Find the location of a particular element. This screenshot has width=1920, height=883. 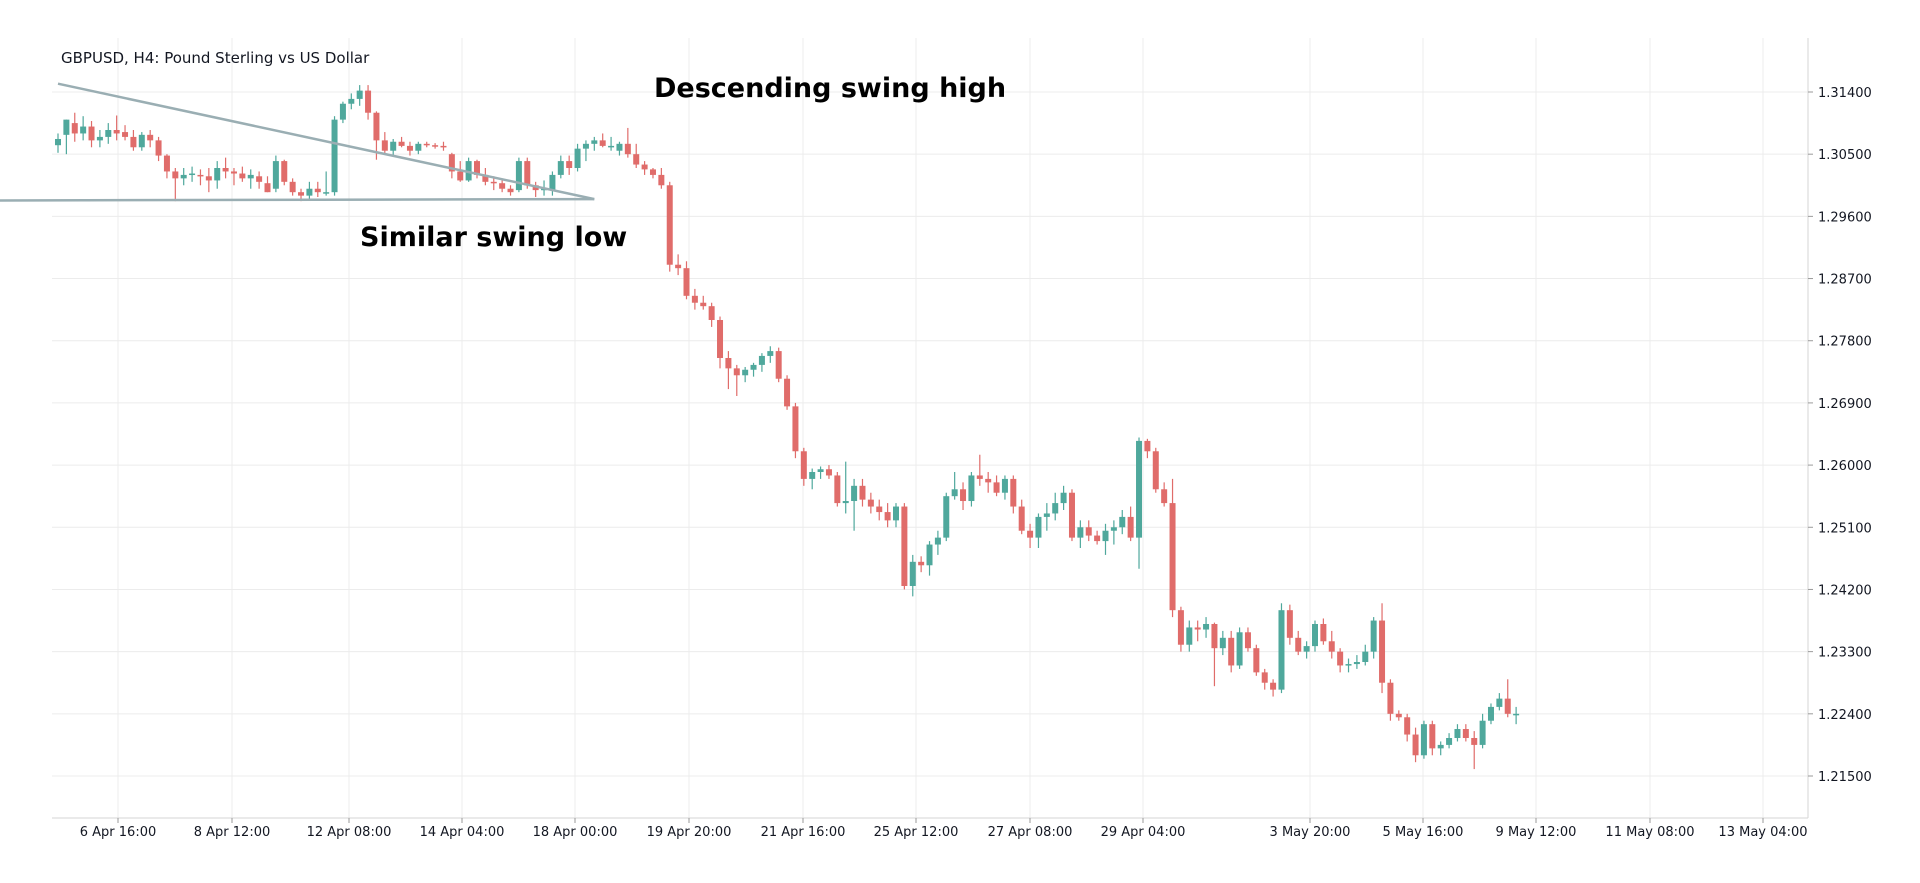

y-tick-label: 1.25100 is located at coordinates (1845, 528).